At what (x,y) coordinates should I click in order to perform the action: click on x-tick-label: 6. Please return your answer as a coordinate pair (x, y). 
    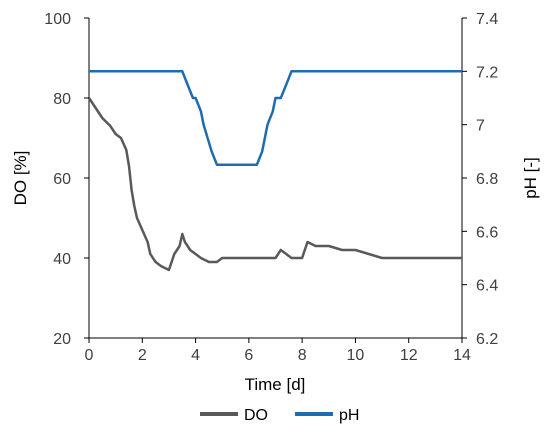
    Looking at the image, I should click on (248, 355).